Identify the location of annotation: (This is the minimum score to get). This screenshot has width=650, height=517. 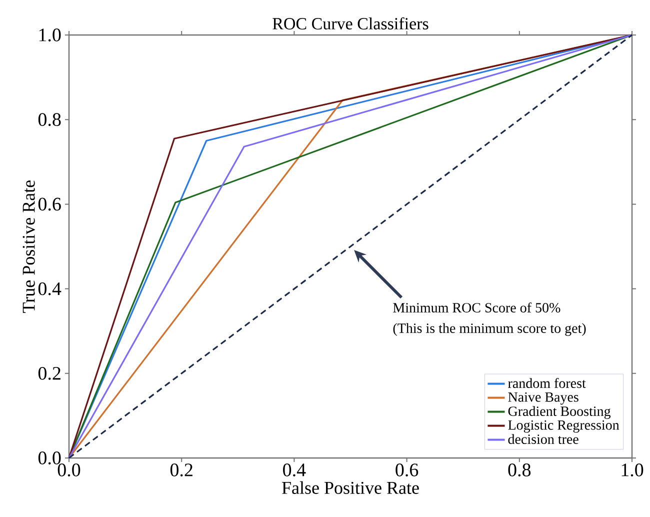
(489, 329).